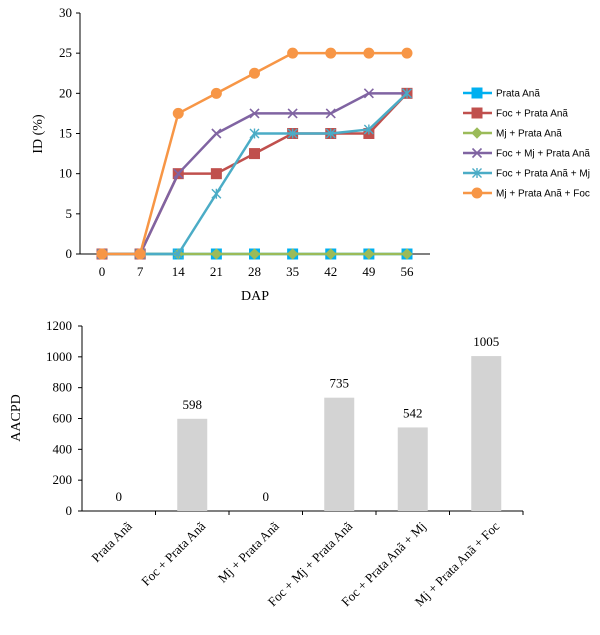 The height and width of the screenshot is (635, 600). Describe the element at coordinates (543, 154) in the screenshot. I see `legend-label: Foc + Mj + Prata Anã` at that location.